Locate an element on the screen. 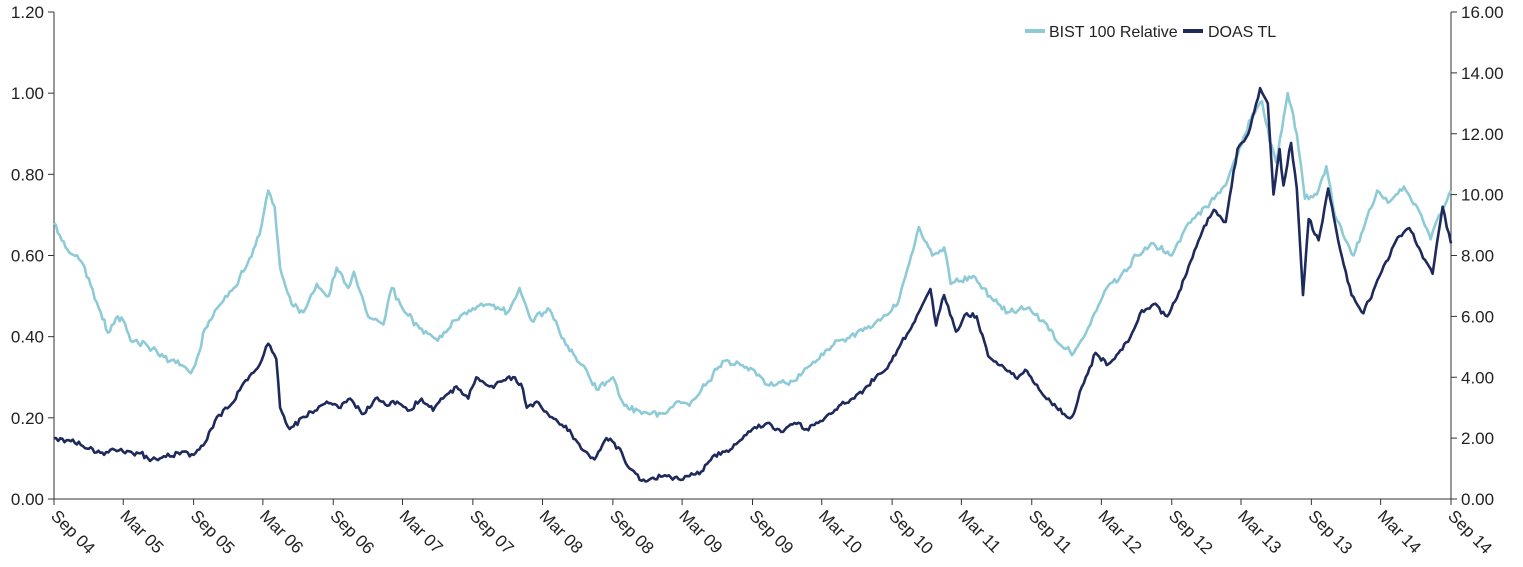  legend-label-doas-tl: DOAS TL is located at coordinates (1242, 32).